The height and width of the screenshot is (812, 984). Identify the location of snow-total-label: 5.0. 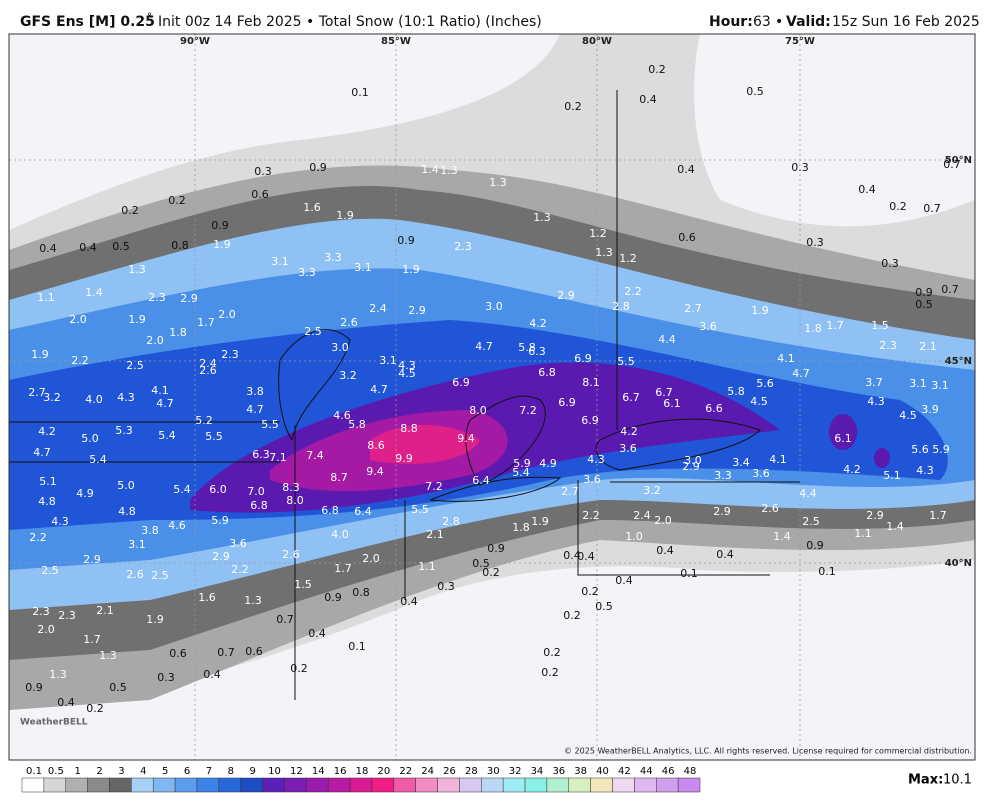
(126, 485).